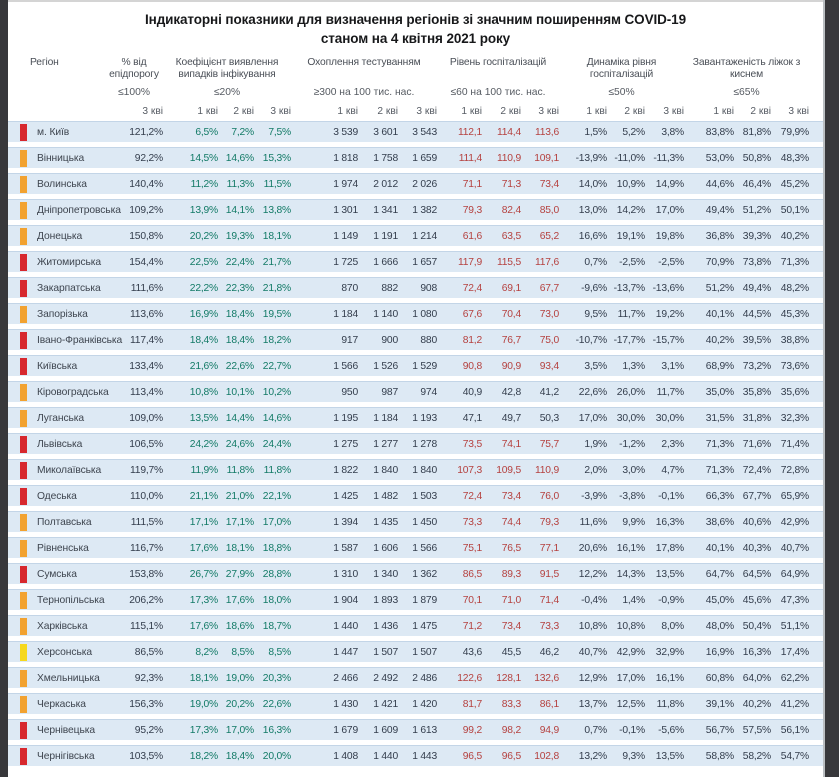 The height and width of the screenshot is (777, 839). What do you see at coordinates (631, 314) in the screenshot?
I see `cell-dyn-q2: 11,7%` at bounding box center [631, 314].